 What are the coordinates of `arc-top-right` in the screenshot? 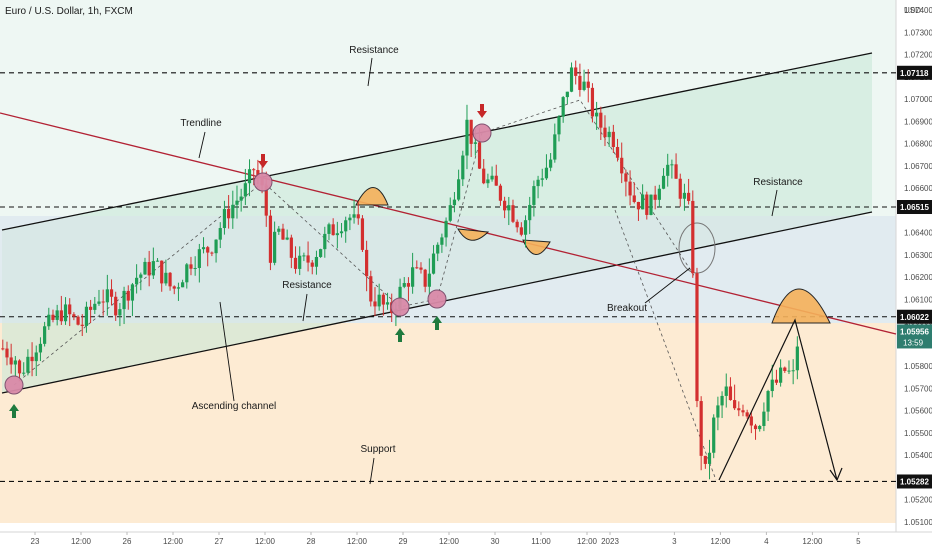 It's located at (801, 306).